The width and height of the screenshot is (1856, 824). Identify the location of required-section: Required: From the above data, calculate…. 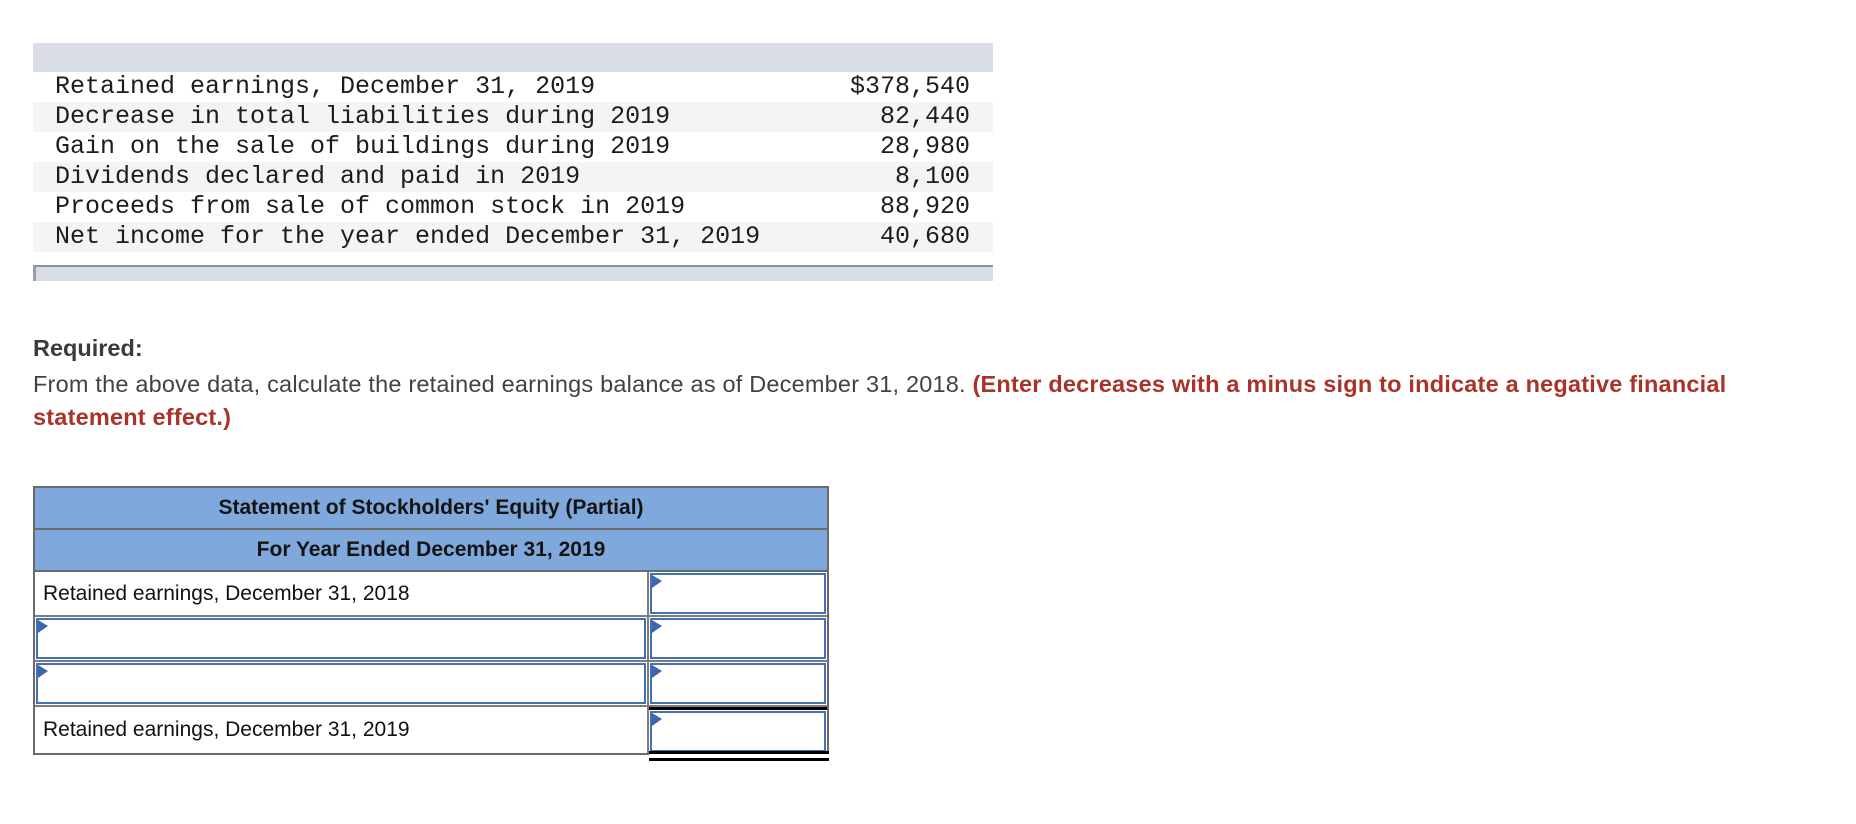
(929, 382).